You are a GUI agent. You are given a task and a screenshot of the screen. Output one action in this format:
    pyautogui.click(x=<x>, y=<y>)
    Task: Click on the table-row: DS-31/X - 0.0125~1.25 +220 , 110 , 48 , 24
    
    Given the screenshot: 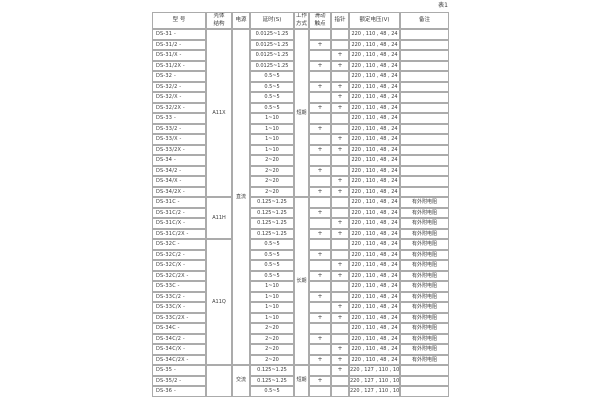 What is the action you would take?
    pyautogui.click(x=300, y=55)
    